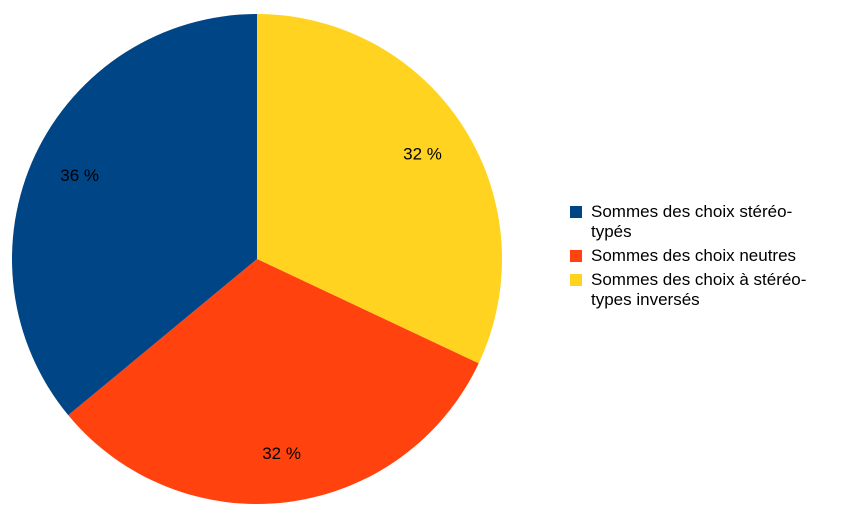  What do you see at coordinates (692, 211) in the screenshot?
I see `legend-label-stereotypes-line1: Sommes des choix stéréo-` at bounding box center [692, 211].